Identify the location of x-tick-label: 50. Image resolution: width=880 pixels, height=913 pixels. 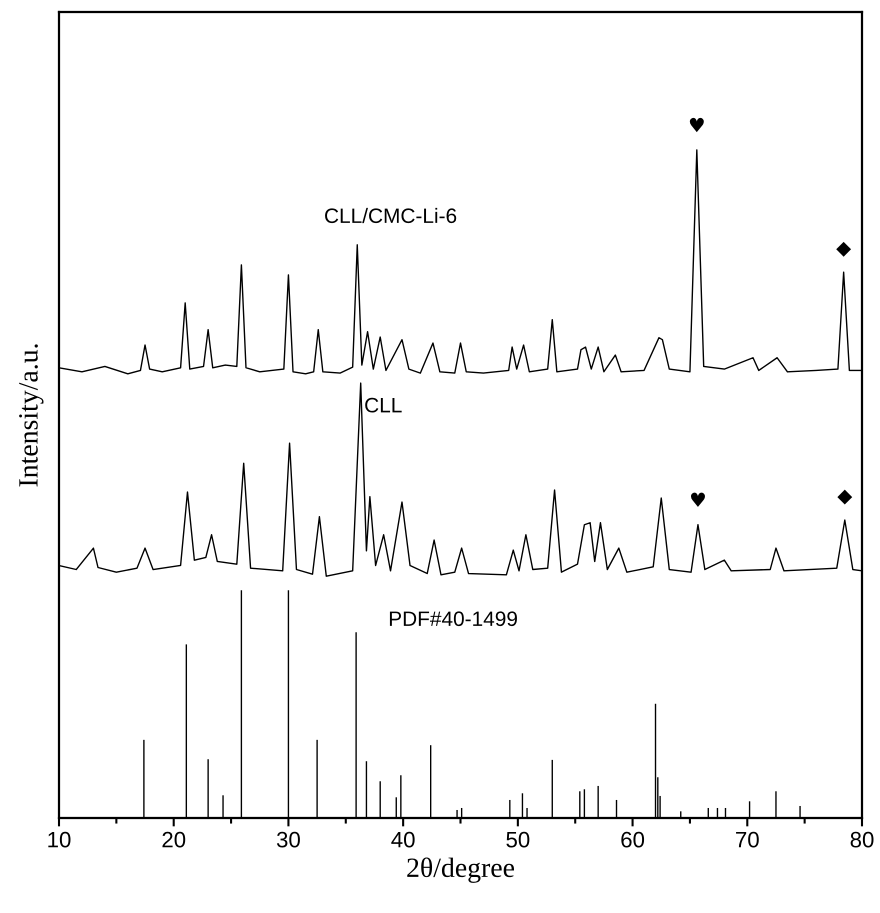
(518, 840).